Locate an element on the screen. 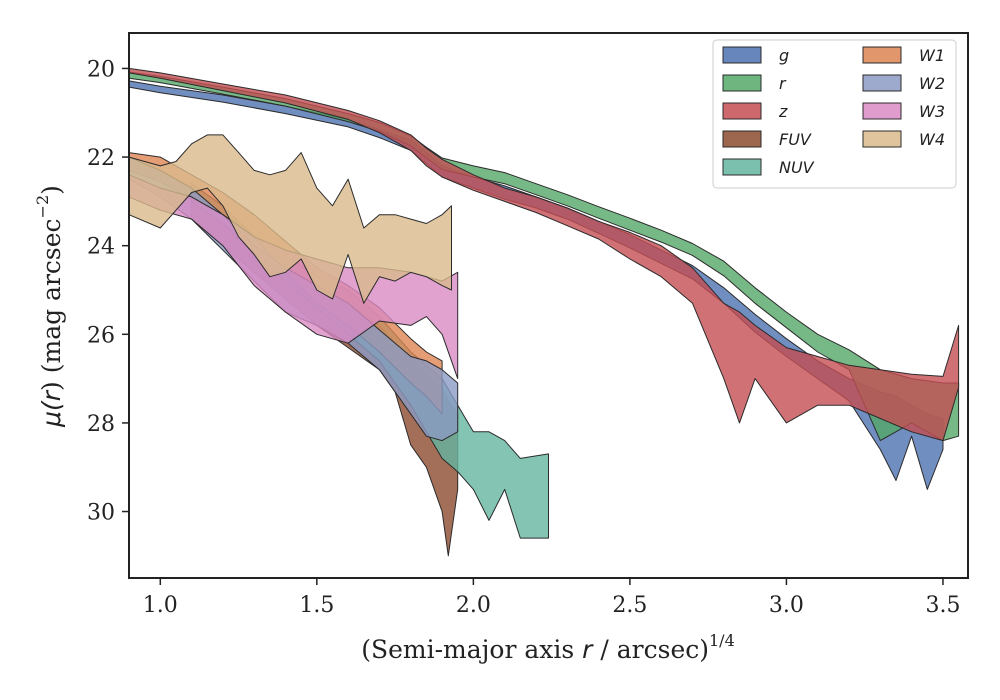 This screenshot has width=1000, height=700. y-tick-label: 22 is located at coordinates (101, 158).